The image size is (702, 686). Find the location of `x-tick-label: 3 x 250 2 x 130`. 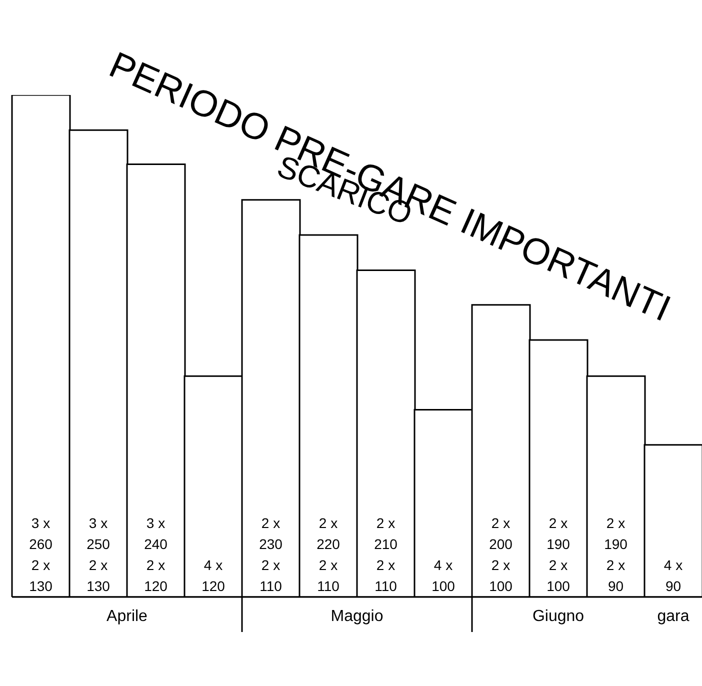

x-tick-label: 3 x 250 2 x 130 is located at coordinates (98, 554).